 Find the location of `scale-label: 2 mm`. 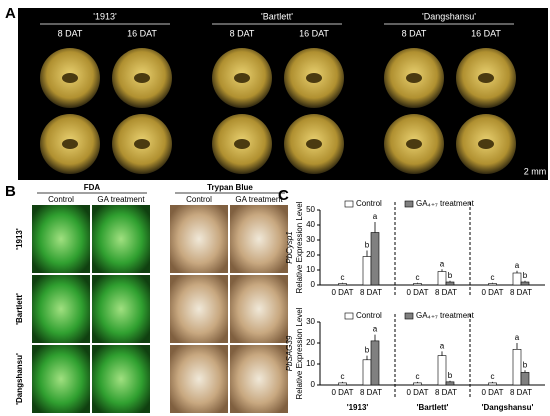

scale-label: 2 mm is located at coordinates (535, 171).